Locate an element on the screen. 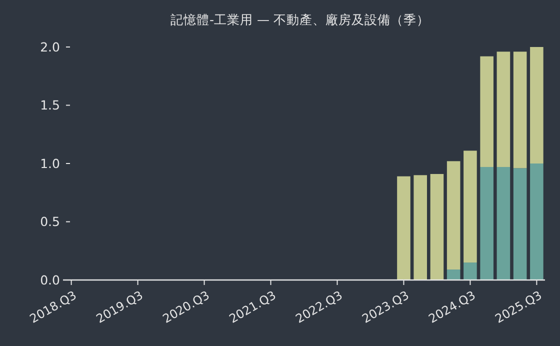 The width and height of the screenshot is (560, 346). y-tick-label: 1.0 is located at coordinates (50, 163).